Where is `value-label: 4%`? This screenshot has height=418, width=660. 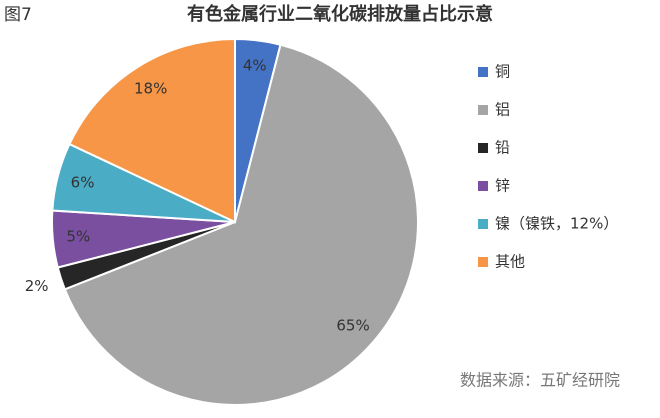 value-label: 4% is located at coordinates (255, 65).